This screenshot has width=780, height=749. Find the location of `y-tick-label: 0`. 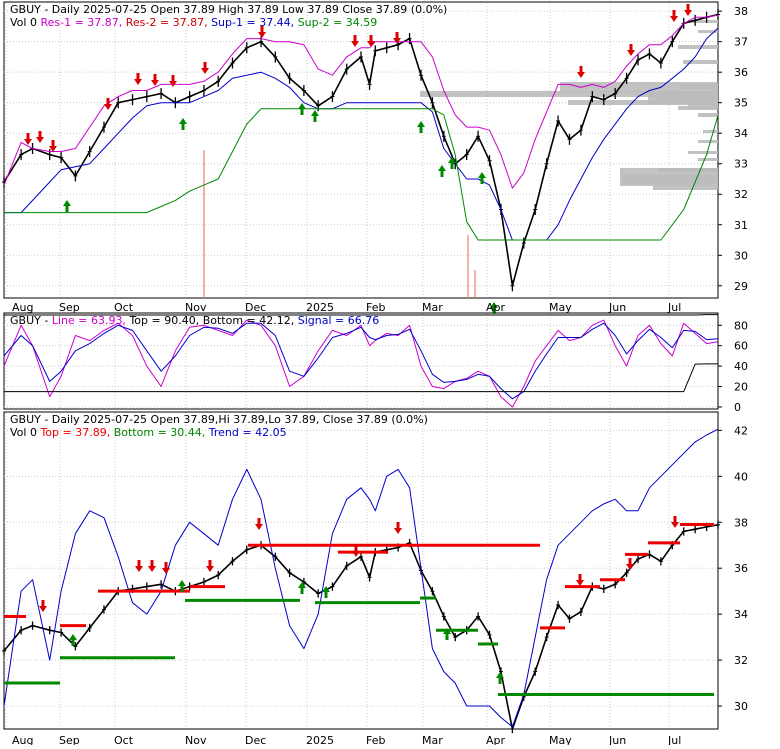

y-tick-label: 0 is located at coordinates (737, 407).